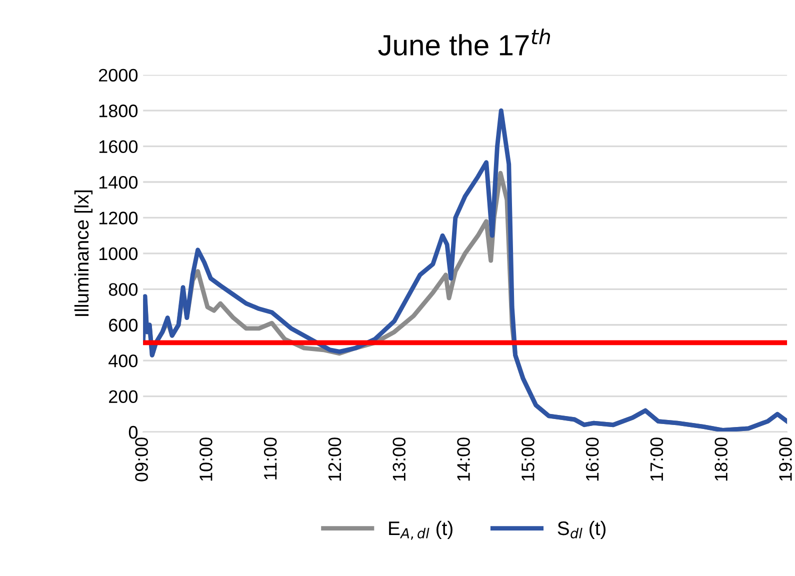 Image resolution: width=795 pixels, height=576 pixels. I want to click on y-tick-label: 1400, so click(118, 182).